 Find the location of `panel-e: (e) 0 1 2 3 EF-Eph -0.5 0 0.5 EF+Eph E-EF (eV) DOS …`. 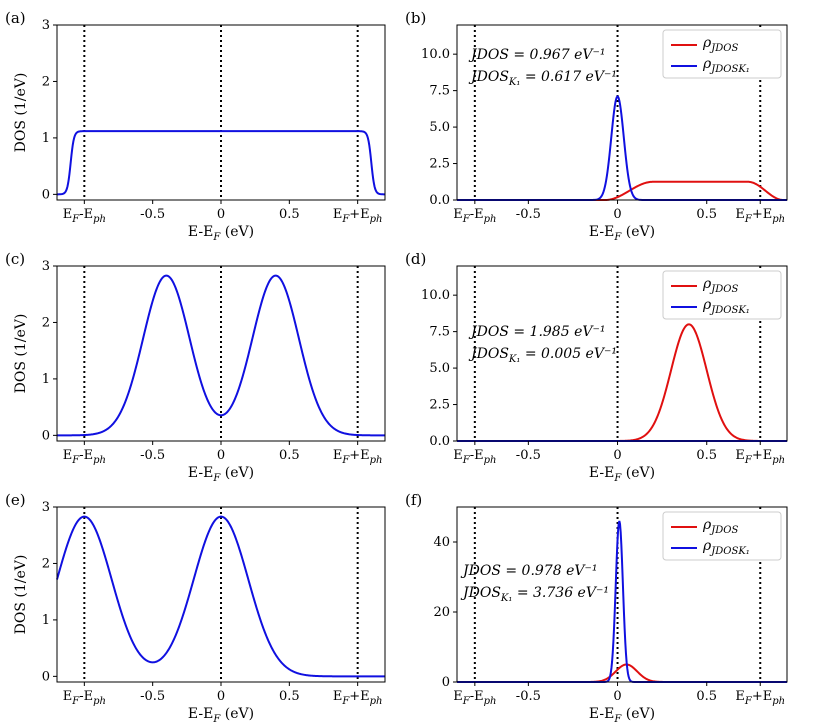

panel-e: (e) 0 1 2 3 EF-Eph -0.5 0 0.5 EF+Eph E-EF (eV) DOS … is located at coordinates (195, 607).